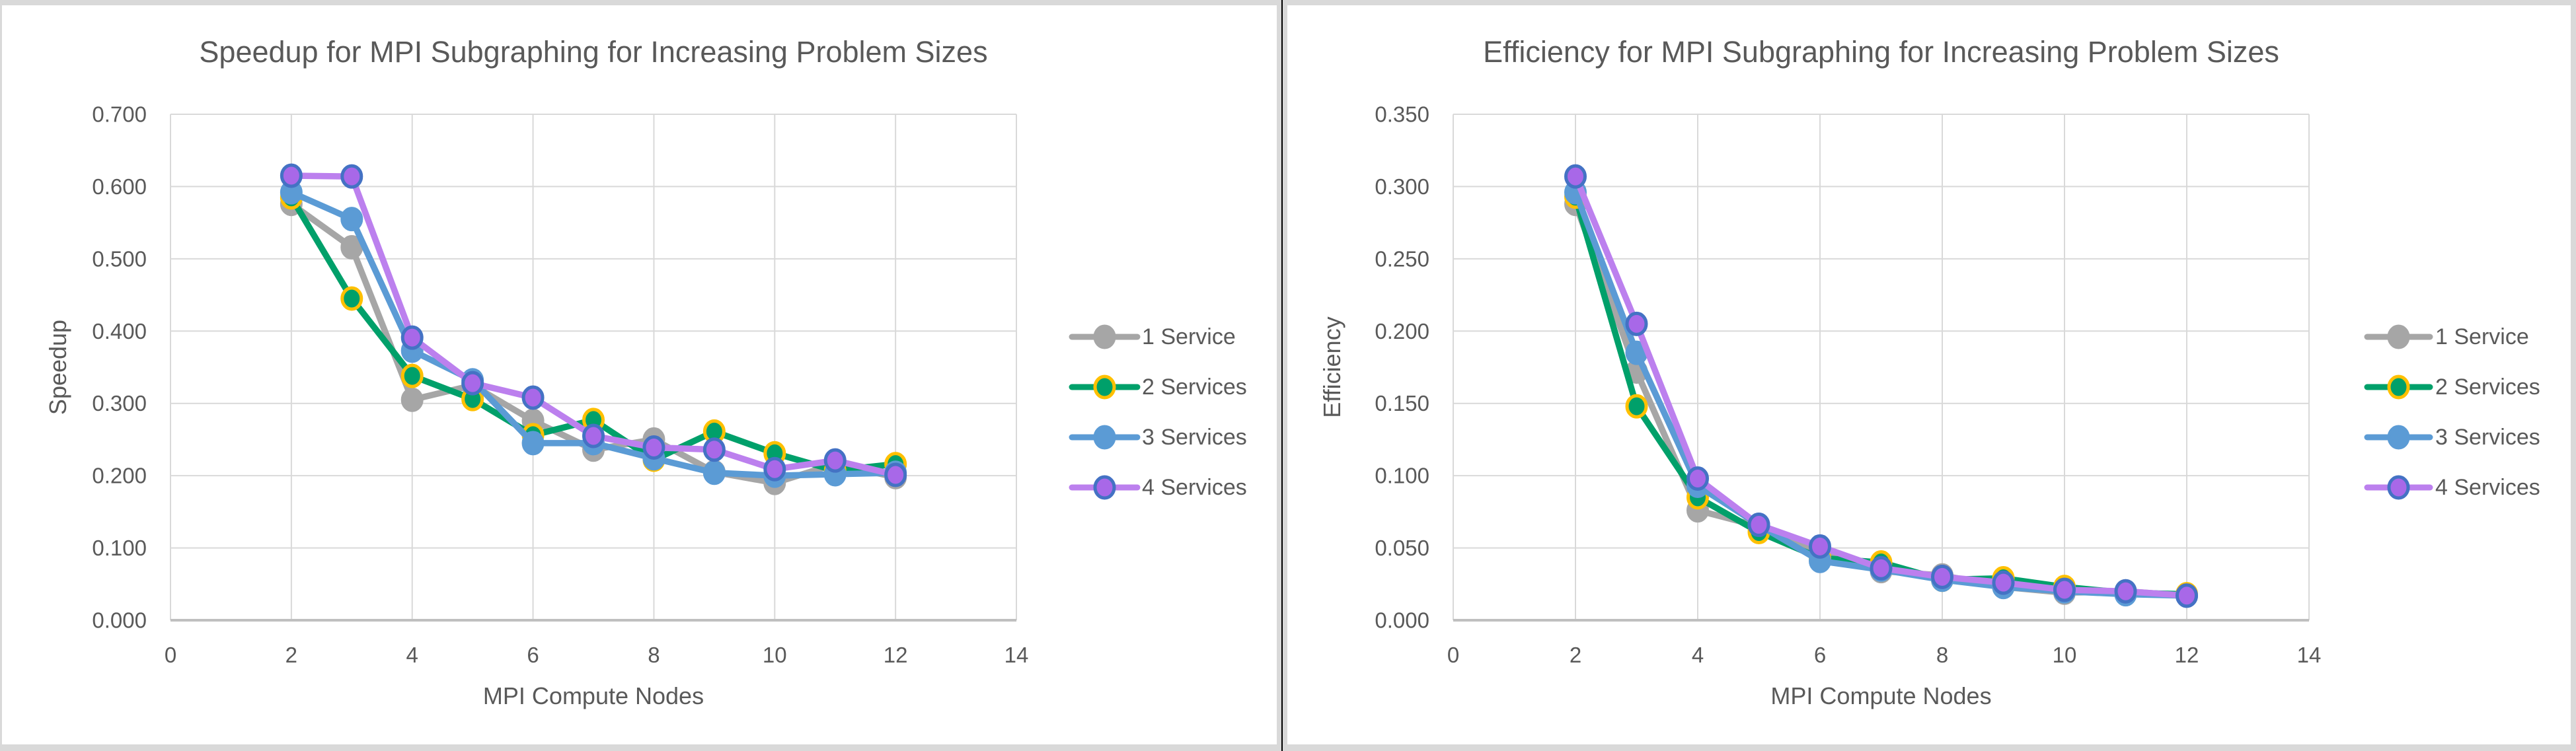  I want to click on y-tick-label: 0.150, so click(1402, 403).